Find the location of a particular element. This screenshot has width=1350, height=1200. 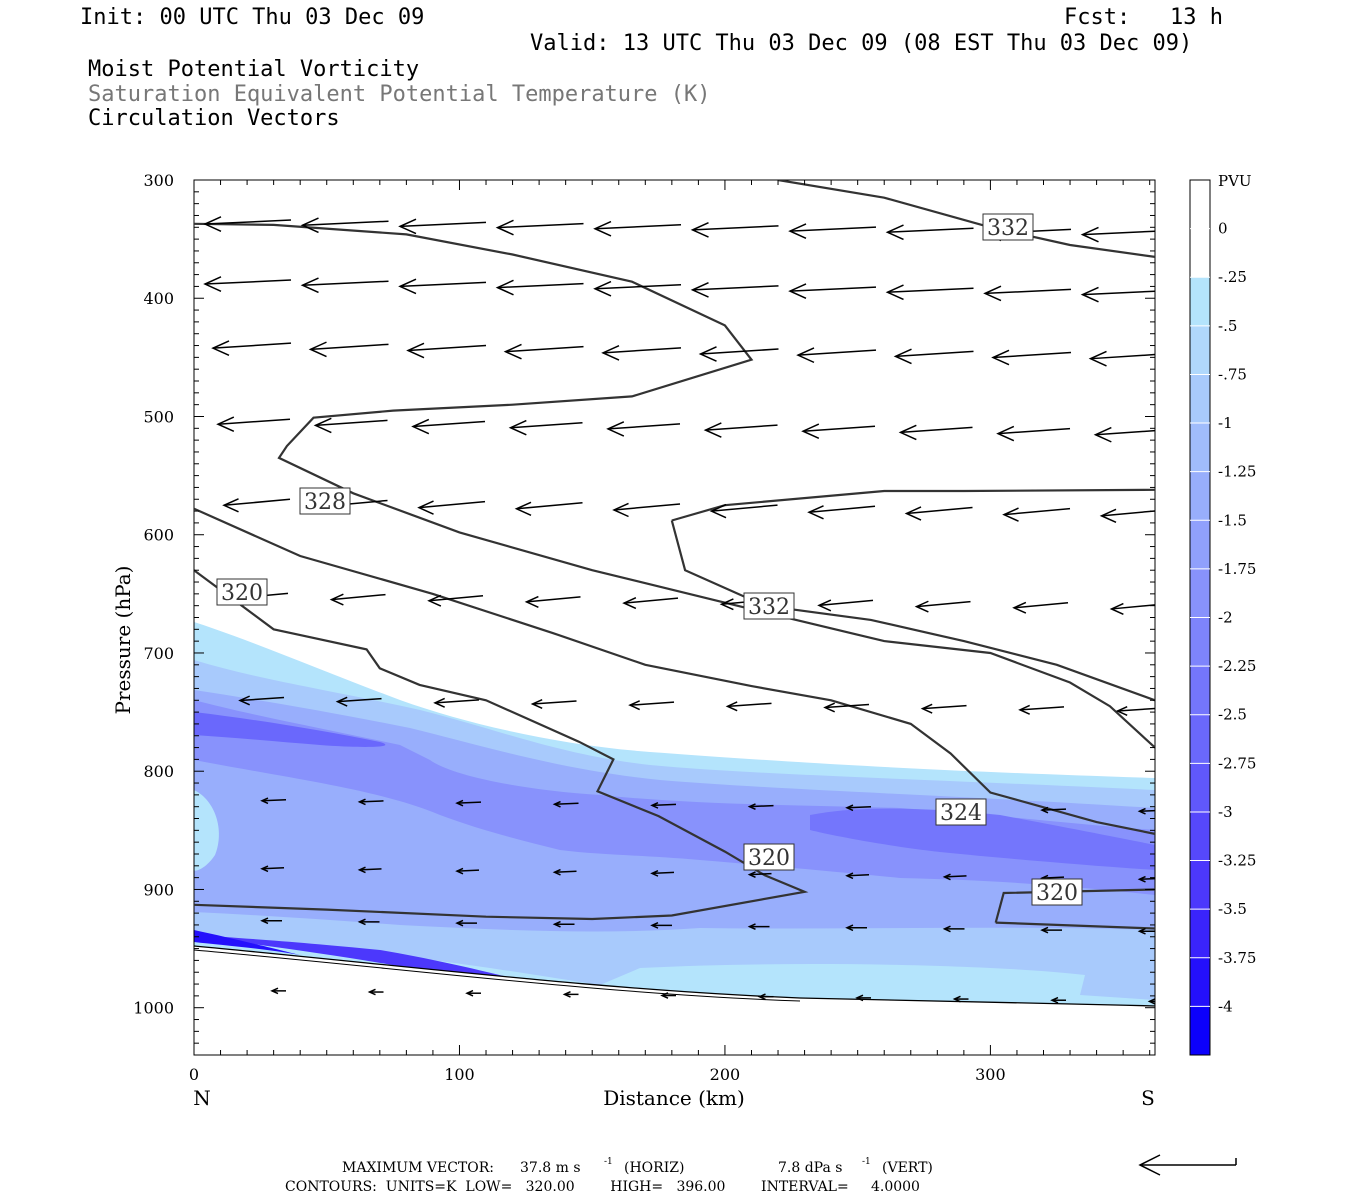

contour-label-328: 328 is located at coordinates (325, 502).